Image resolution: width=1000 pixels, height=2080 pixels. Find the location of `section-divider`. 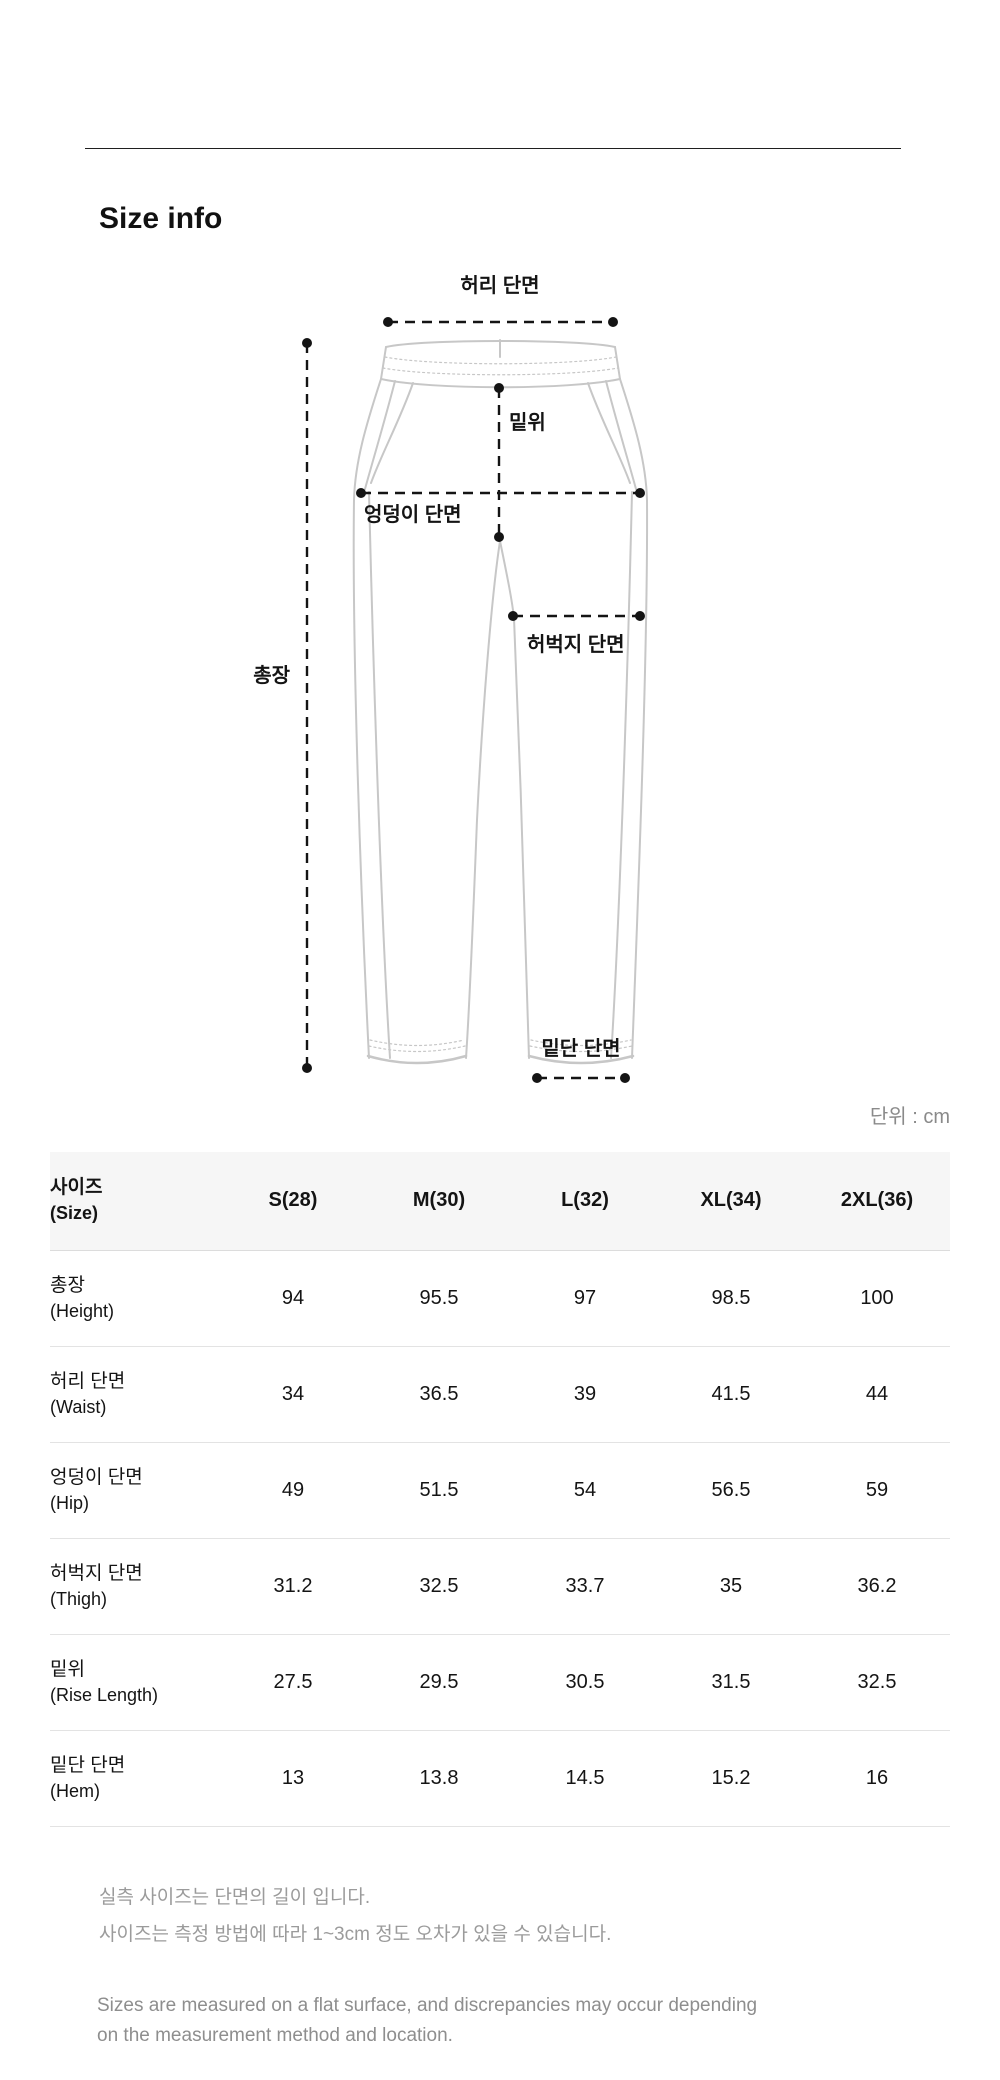

section-divider is located at coordinates (493, 148).